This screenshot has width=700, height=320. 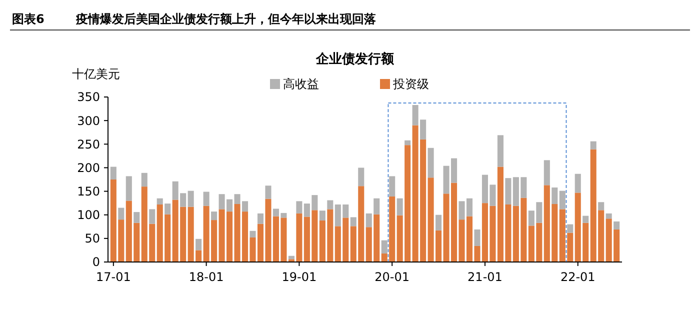 I want to click on y-tick-label: 250, so click(x=88, y=144).